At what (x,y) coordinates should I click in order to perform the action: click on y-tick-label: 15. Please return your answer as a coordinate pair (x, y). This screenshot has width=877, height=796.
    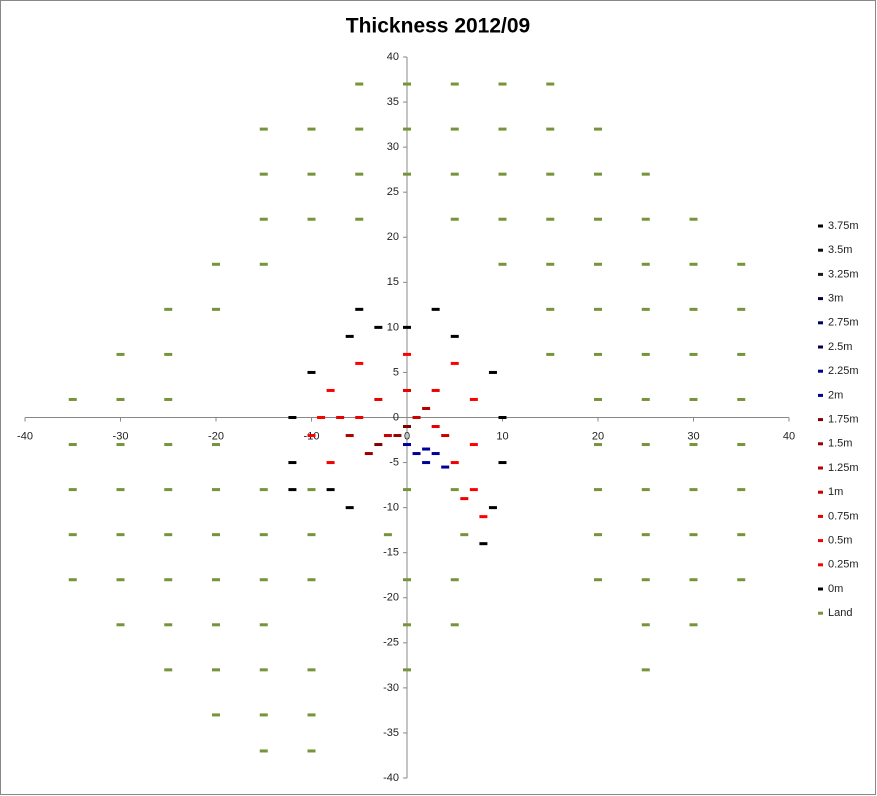
    Looking at the image, I should click on (393, 282).